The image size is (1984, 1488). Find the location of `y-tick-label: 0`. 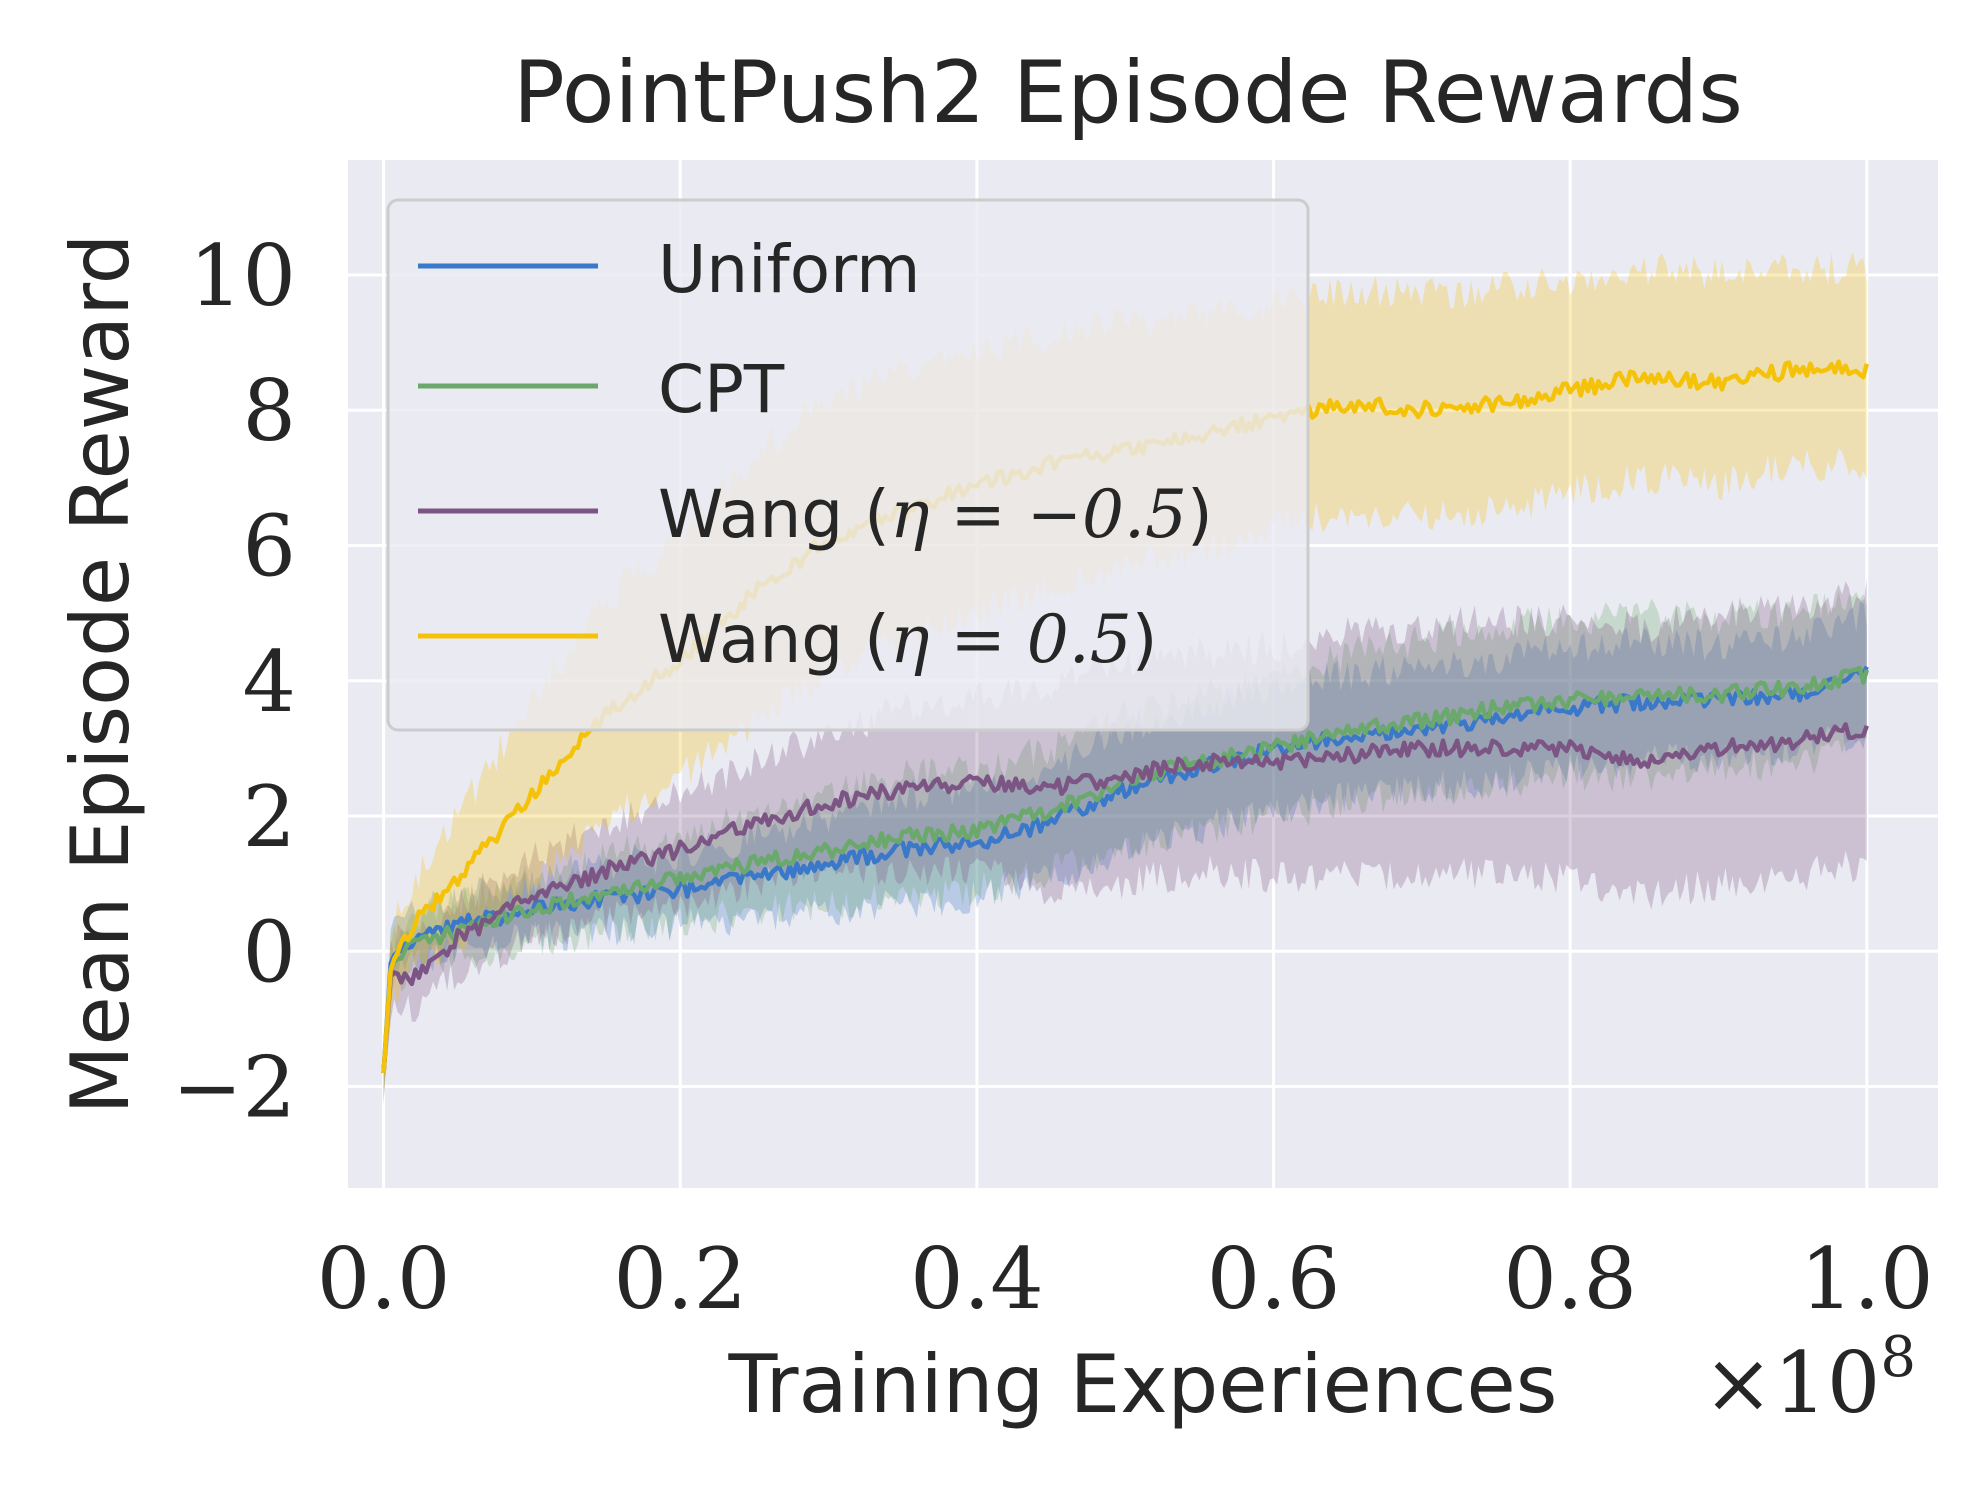

y-tick-label: 0 is located at coordinates (269, 952).